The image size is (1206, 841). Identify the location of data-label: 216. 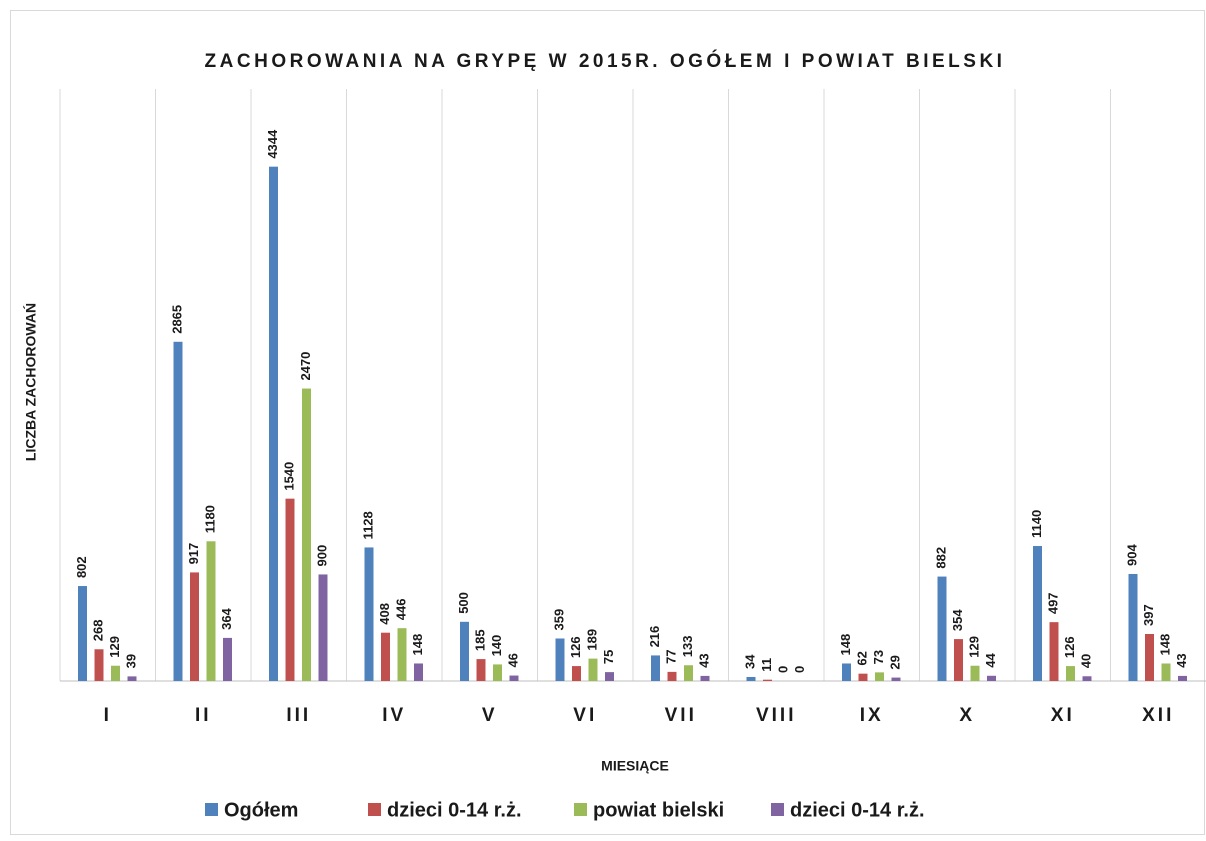
(654, 637).